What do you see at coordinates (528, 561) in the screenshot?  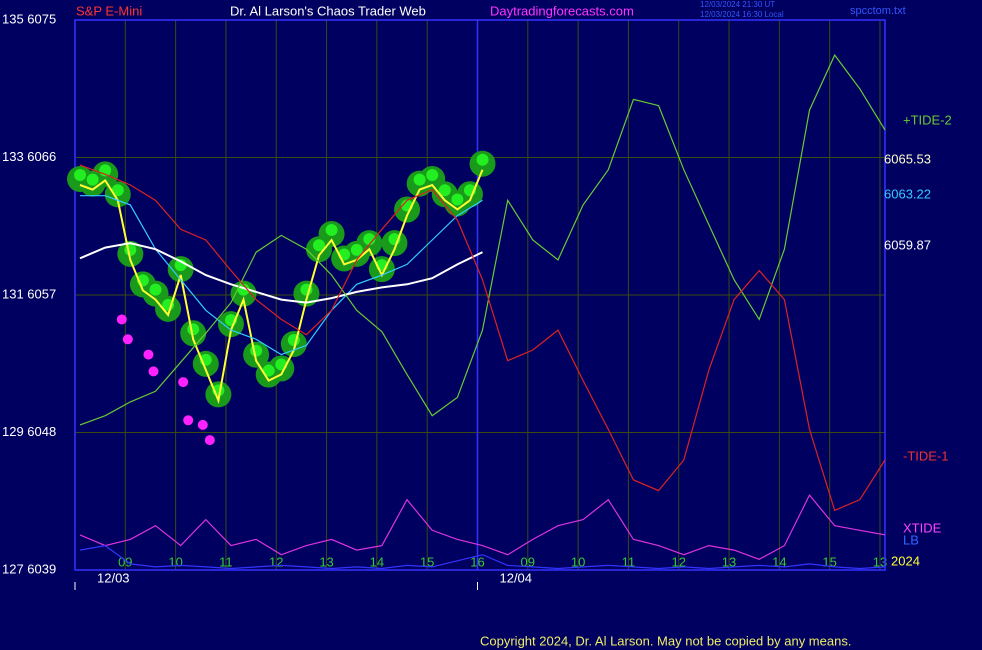 I see `x-tick-label: 09` at bounding box center [528, 561].